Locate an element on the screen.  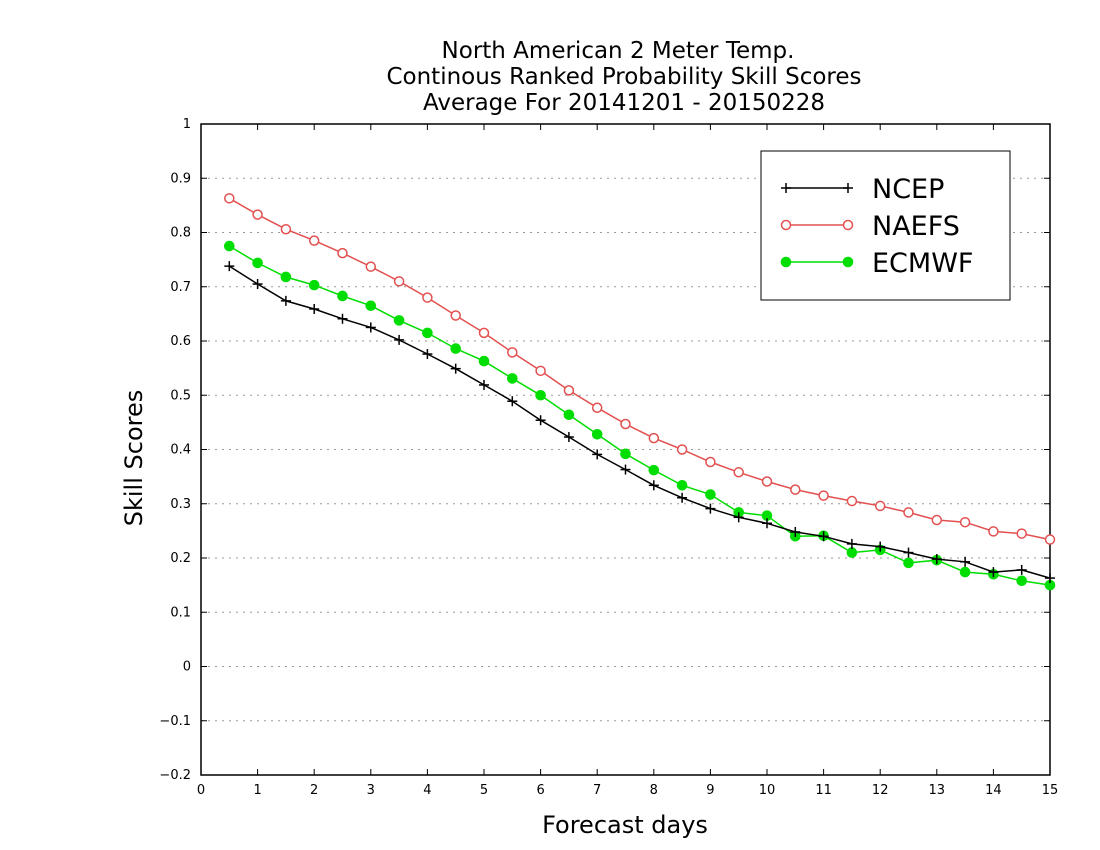
legend-label-ecmwf: ECMWF is located at coordinates (922, 263).